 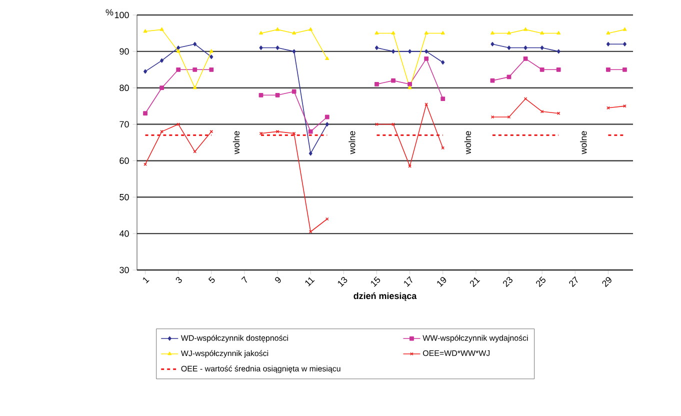 I want to click on x-tick-label: 1, so click(x=146, y=280).